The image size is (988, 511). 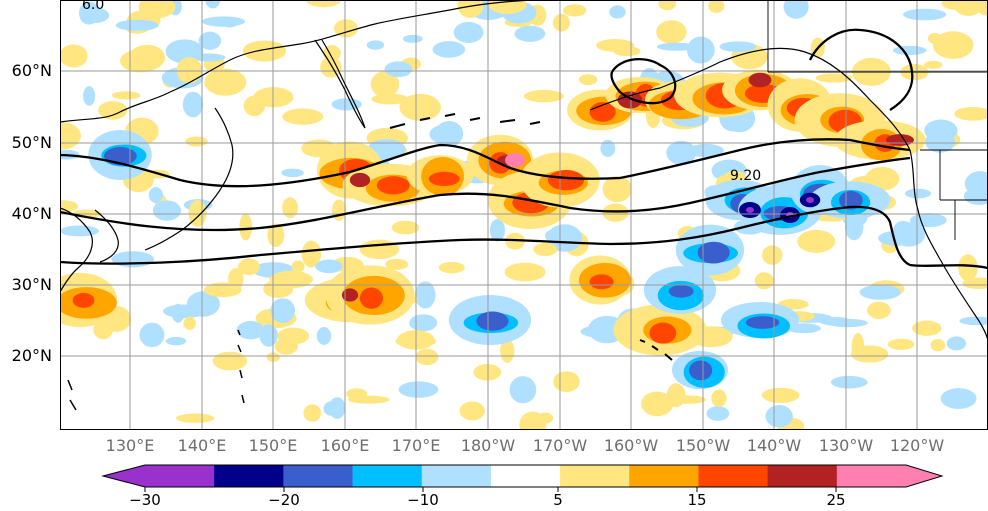 I want to click on lon-label-180w: 180°W, so click(x=488, y=445).